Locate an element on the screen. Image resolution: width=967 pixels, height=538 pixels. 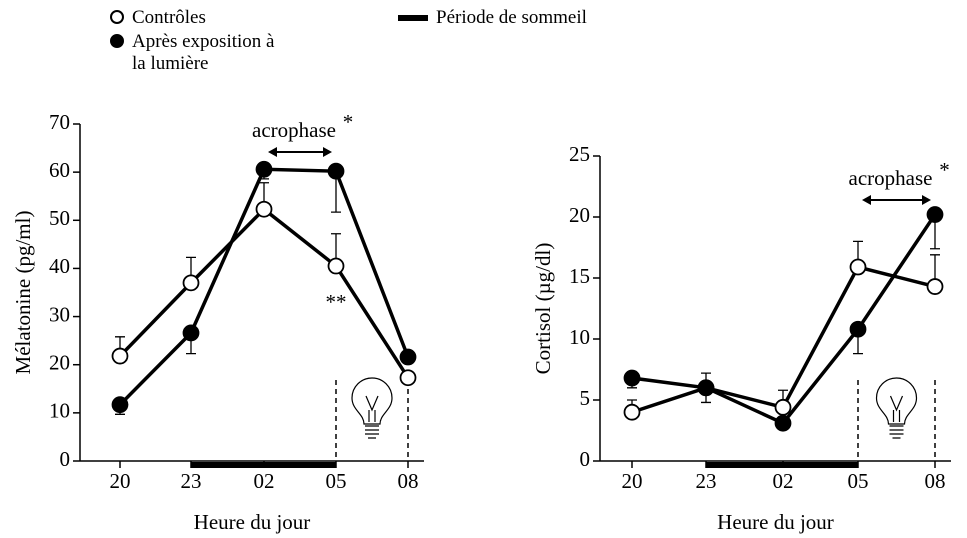
legend-item: Après exposition à la lumière is located at coordinates (205, 53).